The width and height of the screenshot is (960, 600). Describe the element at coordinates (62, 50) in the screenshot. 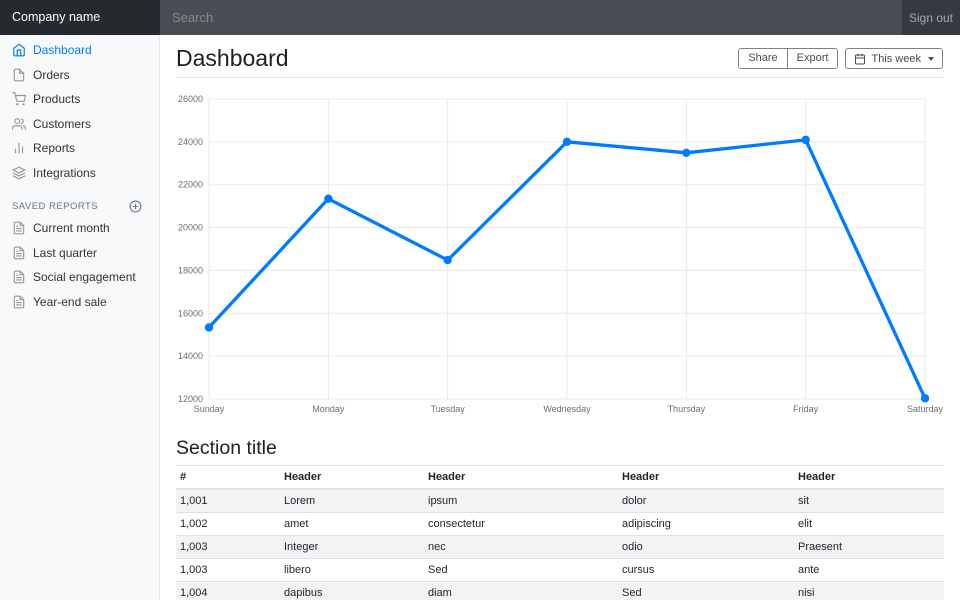

I see `sidebar-item-label: Dashboard` at that location.